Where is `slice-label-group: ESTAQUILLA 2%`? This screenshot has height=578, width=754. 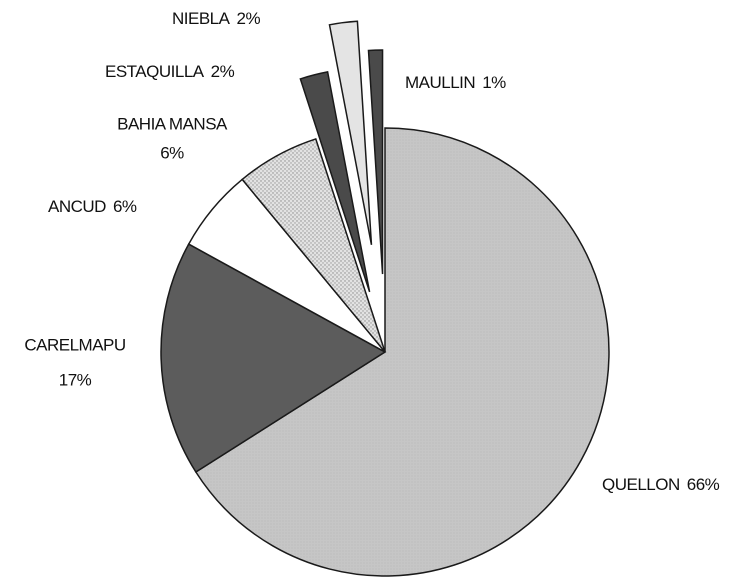 slice-label-group: ESTAQUILLA 2% is located at coordinates (170, 71).